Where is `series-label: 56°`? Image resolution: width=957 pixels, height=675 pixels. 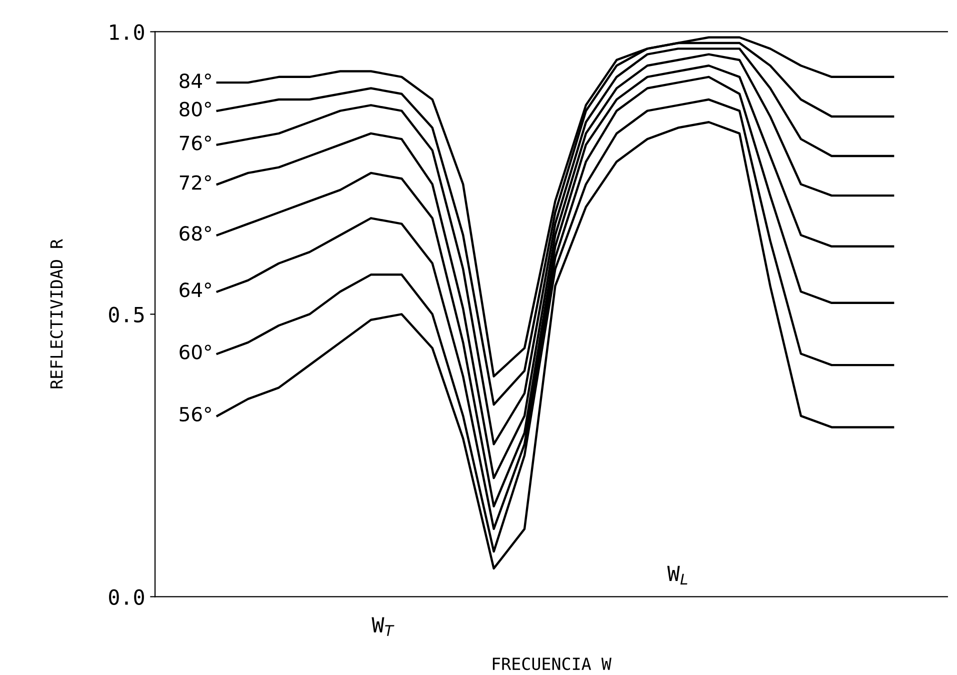 series-label: 56° is located at coordinates (195, 414).